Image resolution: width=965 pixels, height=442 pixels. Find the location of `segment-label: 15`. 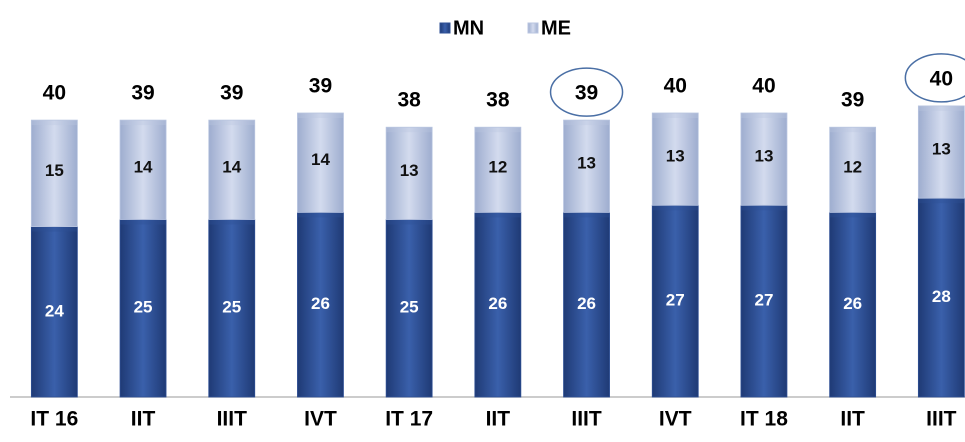

segment-label: 15 is located at coordinates (54, 170).